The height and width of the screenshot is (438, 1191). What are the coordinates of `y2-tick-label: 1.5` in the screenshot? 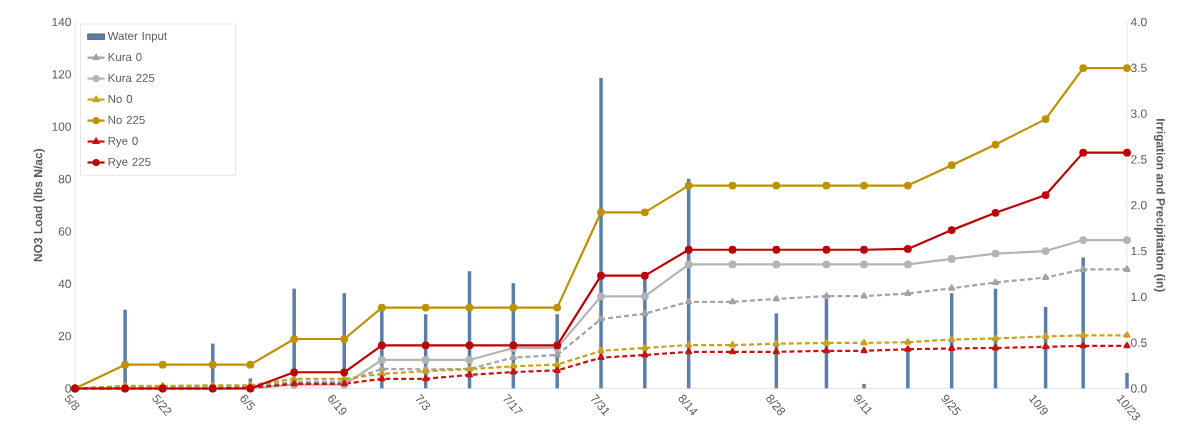 It's located at (1139, 251).